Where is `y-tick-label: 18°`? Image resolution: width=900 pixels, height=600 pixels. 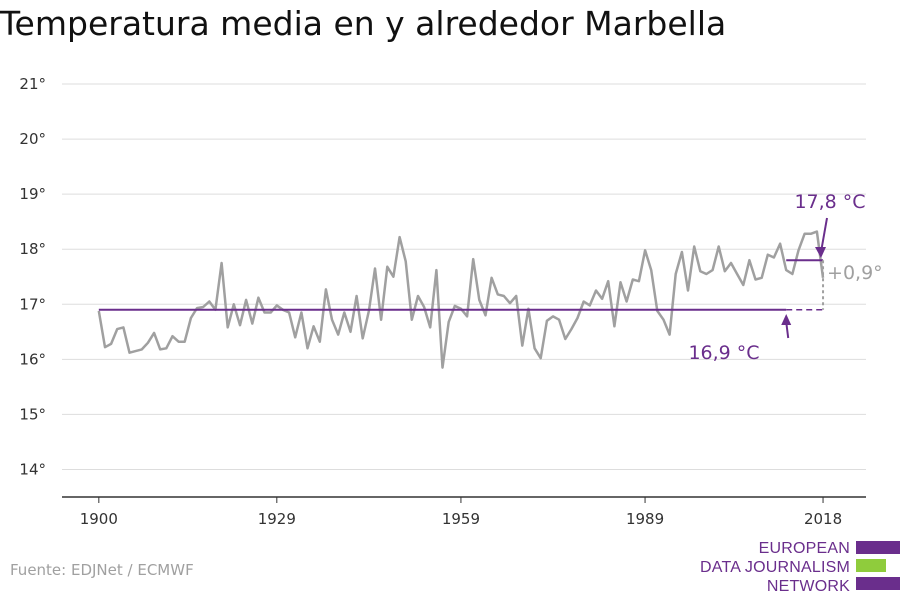 y-tick-label: 18° is located at coordinates (32, 249).